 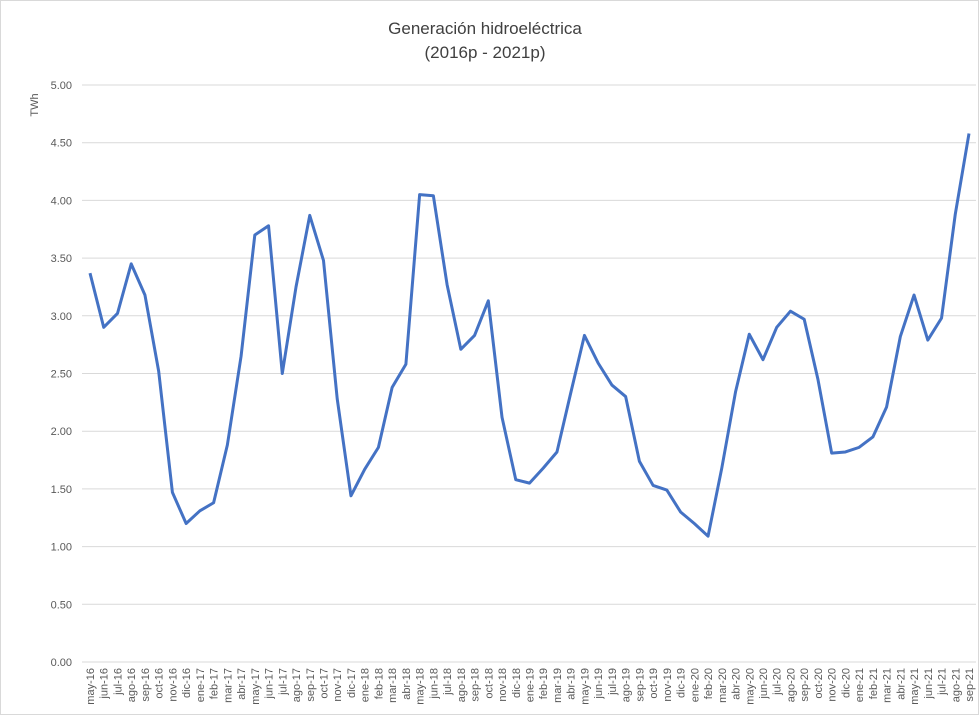 I want to click on y-axis-label: TWh, so click(x=35, y=104).